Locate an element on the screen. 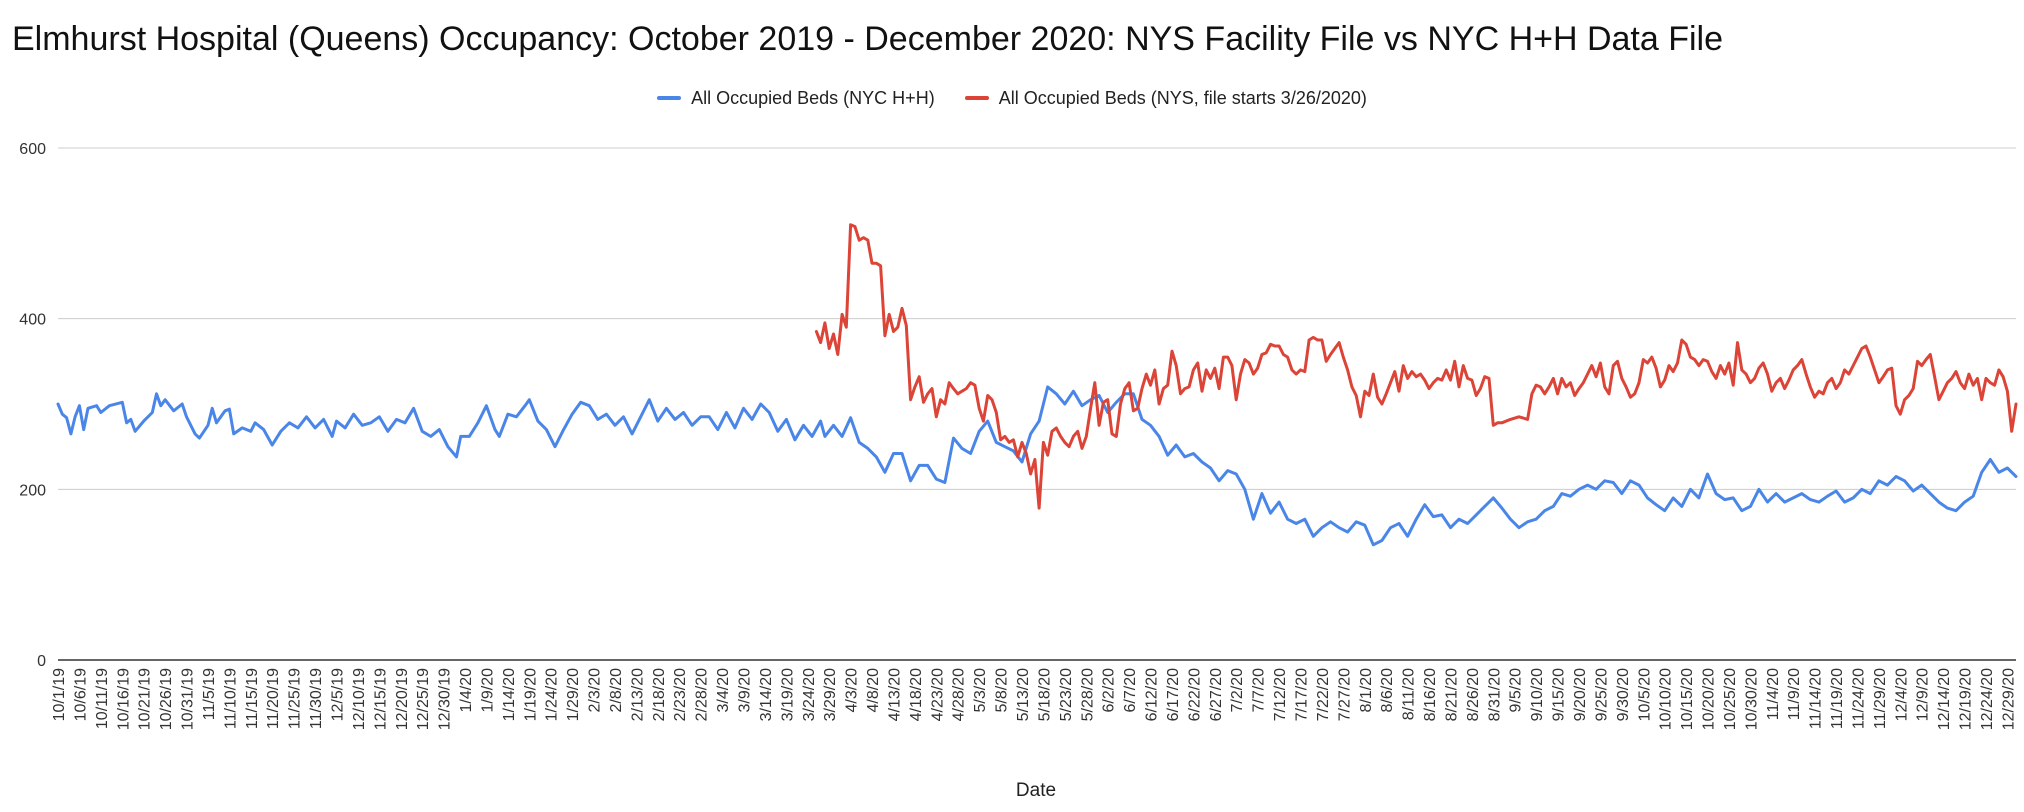 Image resolution: width=2024 pixels, height=812 pixels. x-tick-label: 8/26/20 is located at coordinates (1473, 694).